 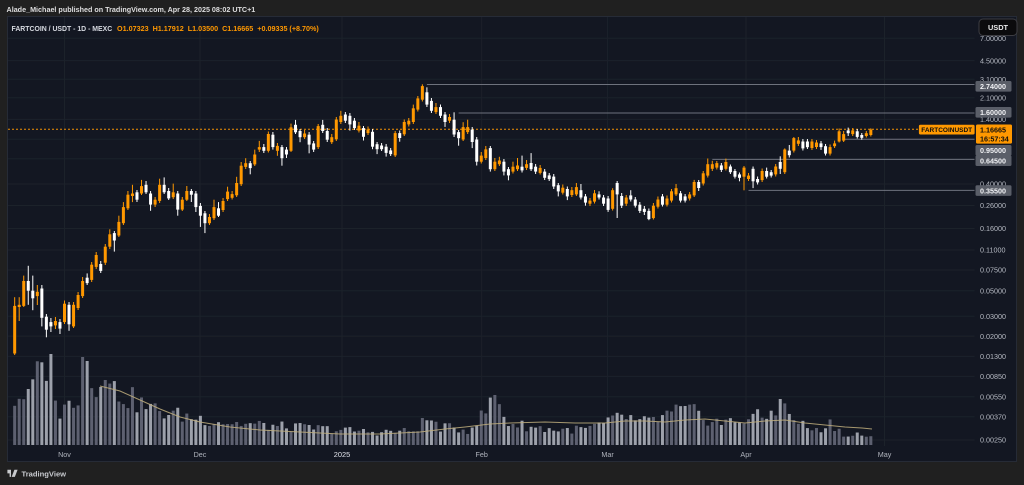 I want to click on svg-text: 0.35500, so click(x=993, y=190).